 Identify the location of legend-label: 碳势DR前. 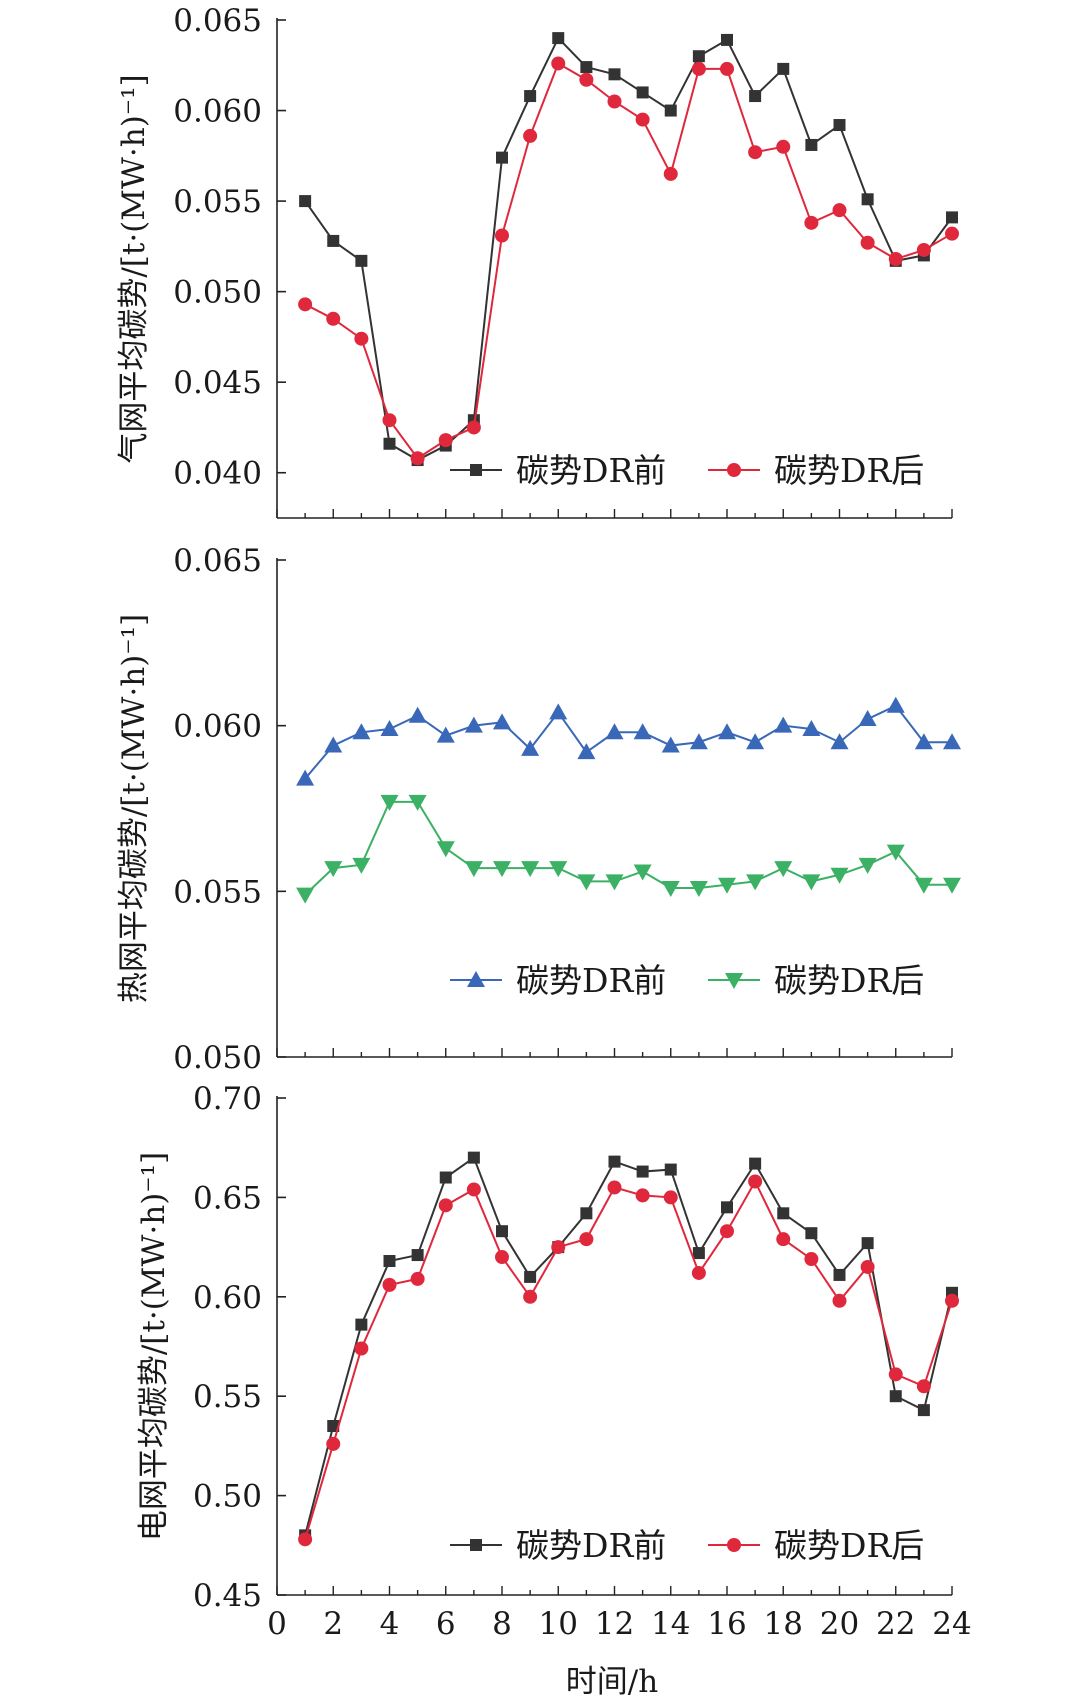
(591, 1545).